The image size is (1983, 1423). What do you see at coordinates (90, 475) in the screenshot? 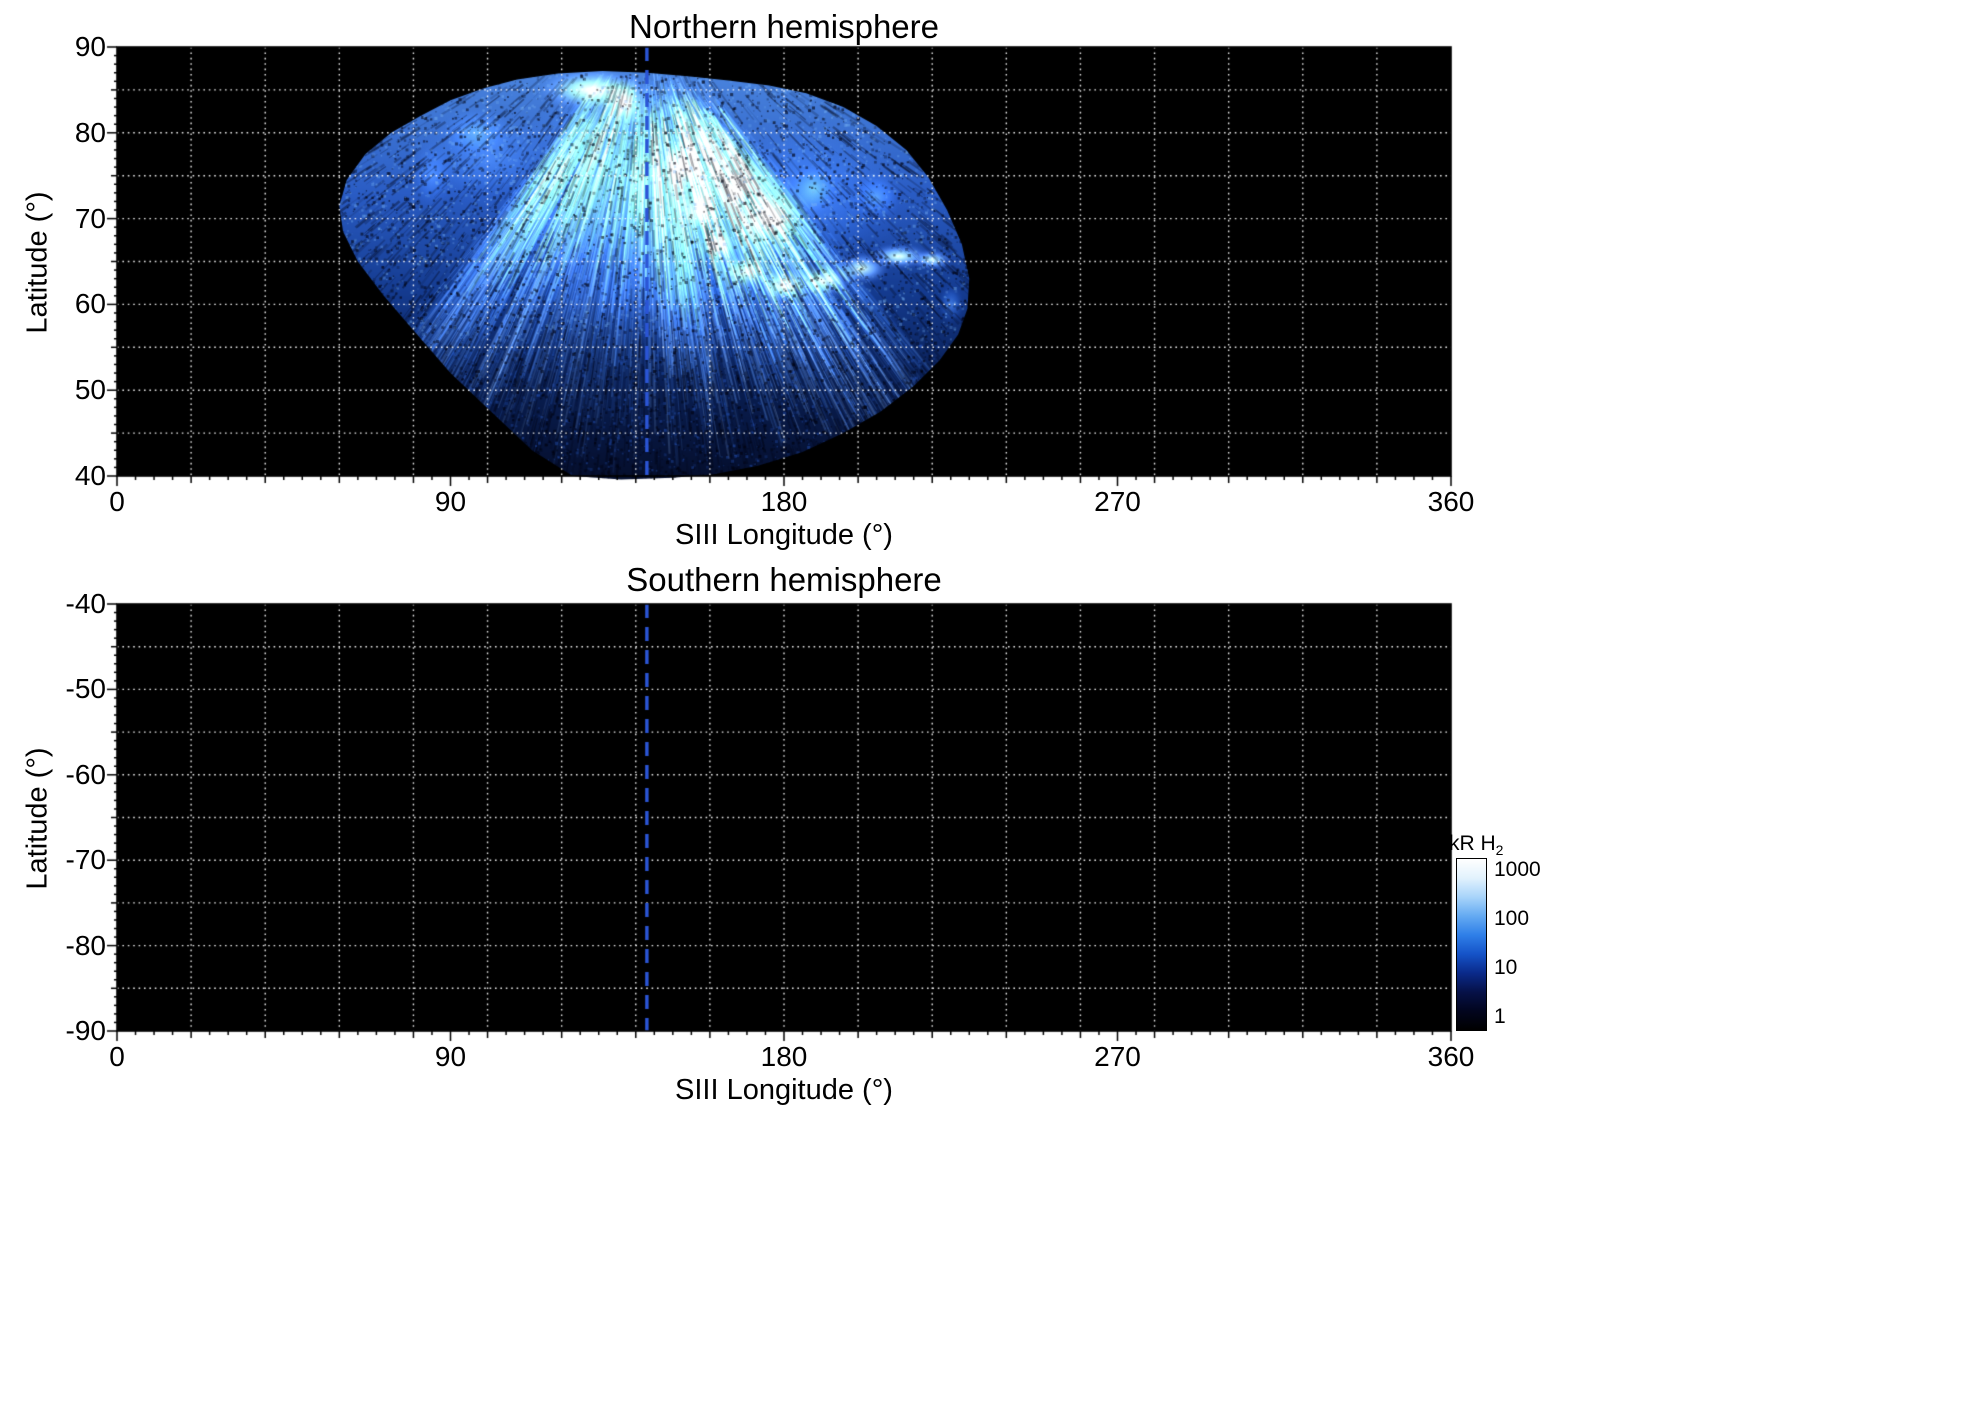
I see `y-tick-label: 40` at bounding box center [90, 475].